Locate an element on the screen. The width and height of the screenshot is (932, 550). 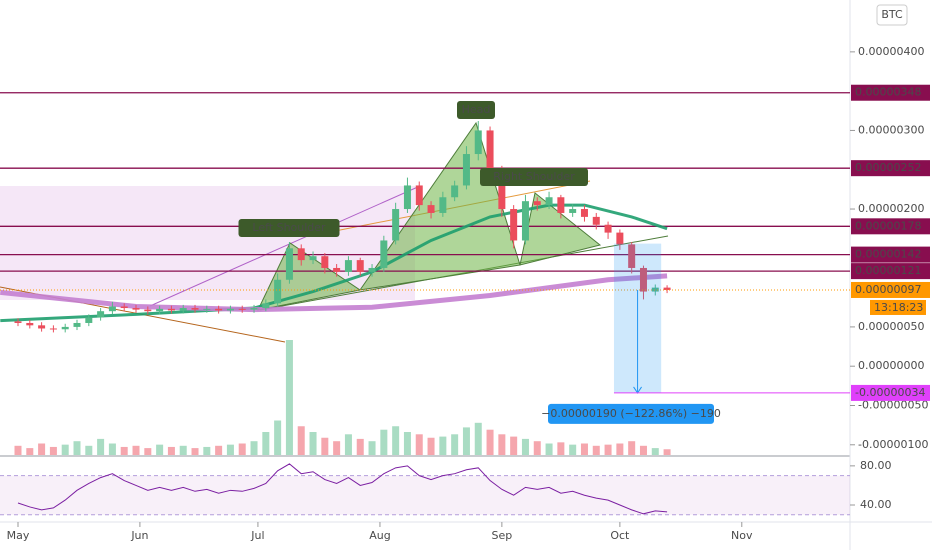
y-tick-label: -0.00000050 is located at coordinates (893, 404).